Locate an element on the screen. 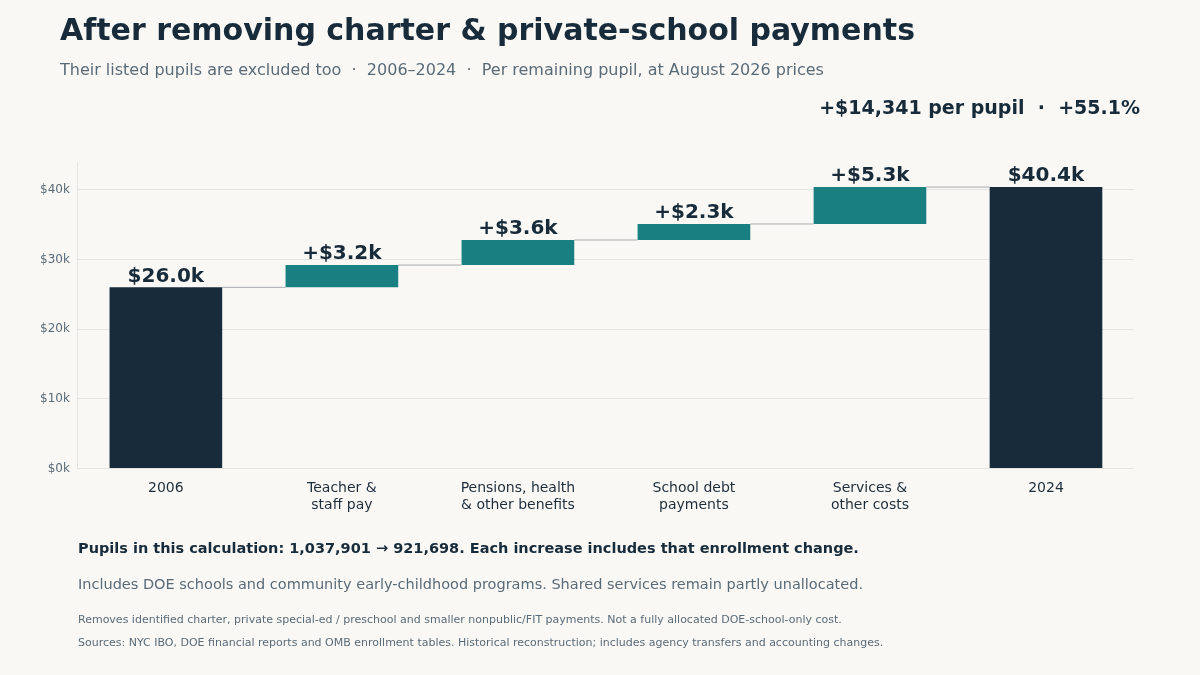 This screenshot has width=1200, height=675. data-label: +$5.3k is located at coordinates (870, 174).